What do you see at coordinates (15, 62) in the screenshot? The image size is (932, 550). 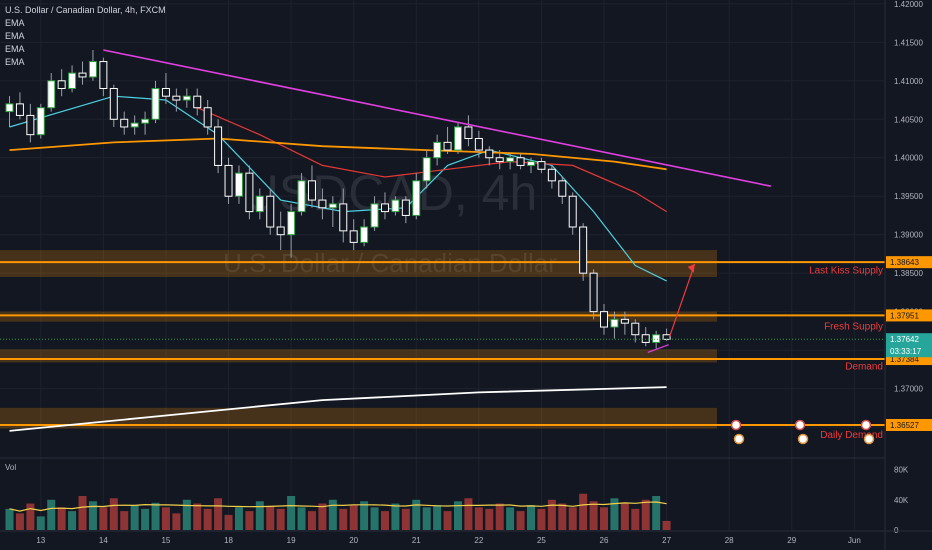 I see `indicator-ema-4: EMA` at bounding box center [15, 62].